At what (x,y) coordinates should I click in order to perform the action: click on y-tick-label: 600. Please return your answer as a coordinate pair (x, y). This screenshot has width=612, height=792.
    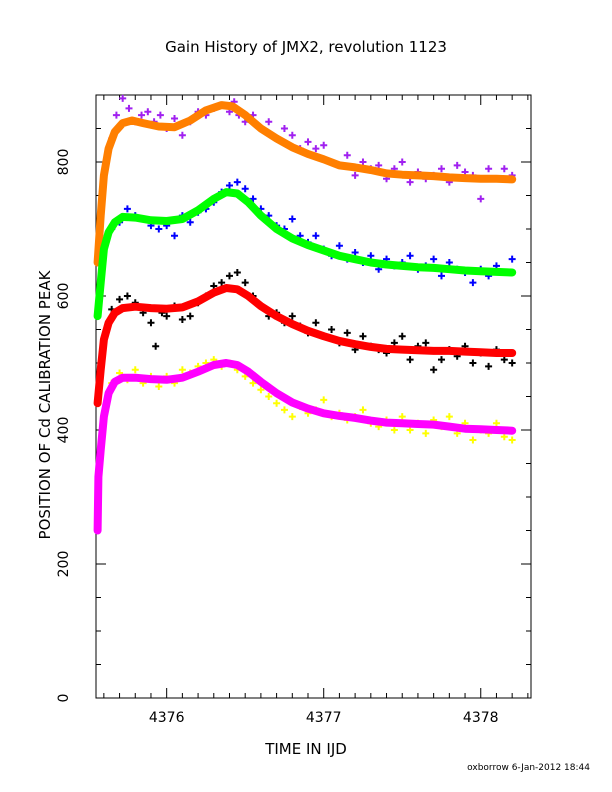
    Looking at the image, I should click on (64, 296).